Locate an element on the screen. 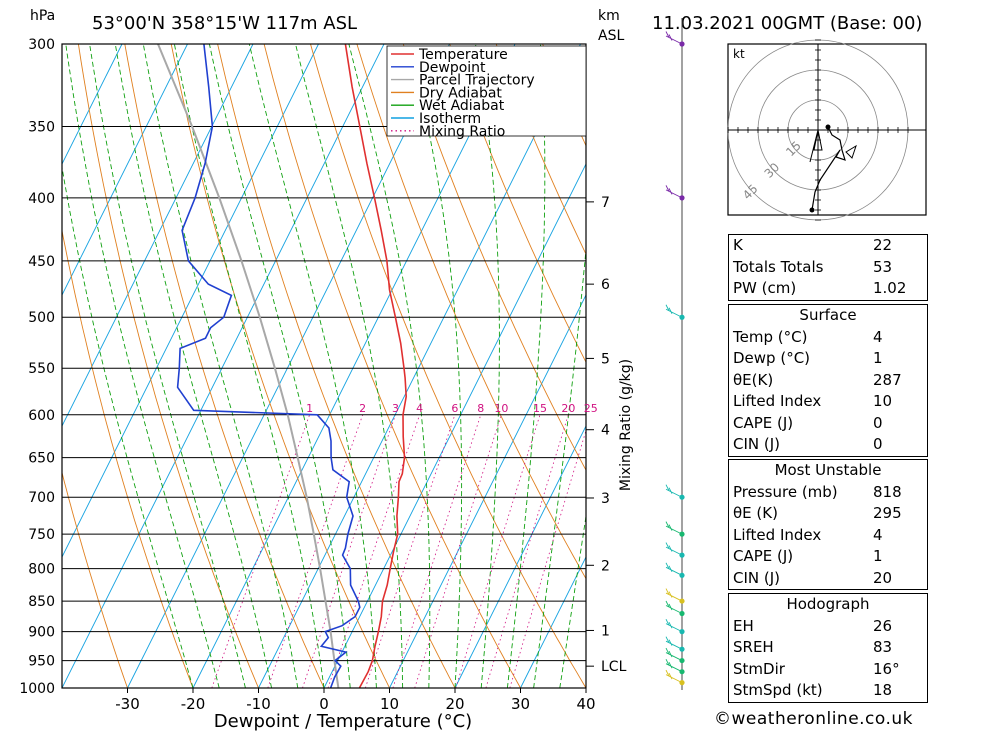 This screenshot has height=733, width=1000. most-unstable-label: Pressure (mb) is located at coordinates (785, 491).